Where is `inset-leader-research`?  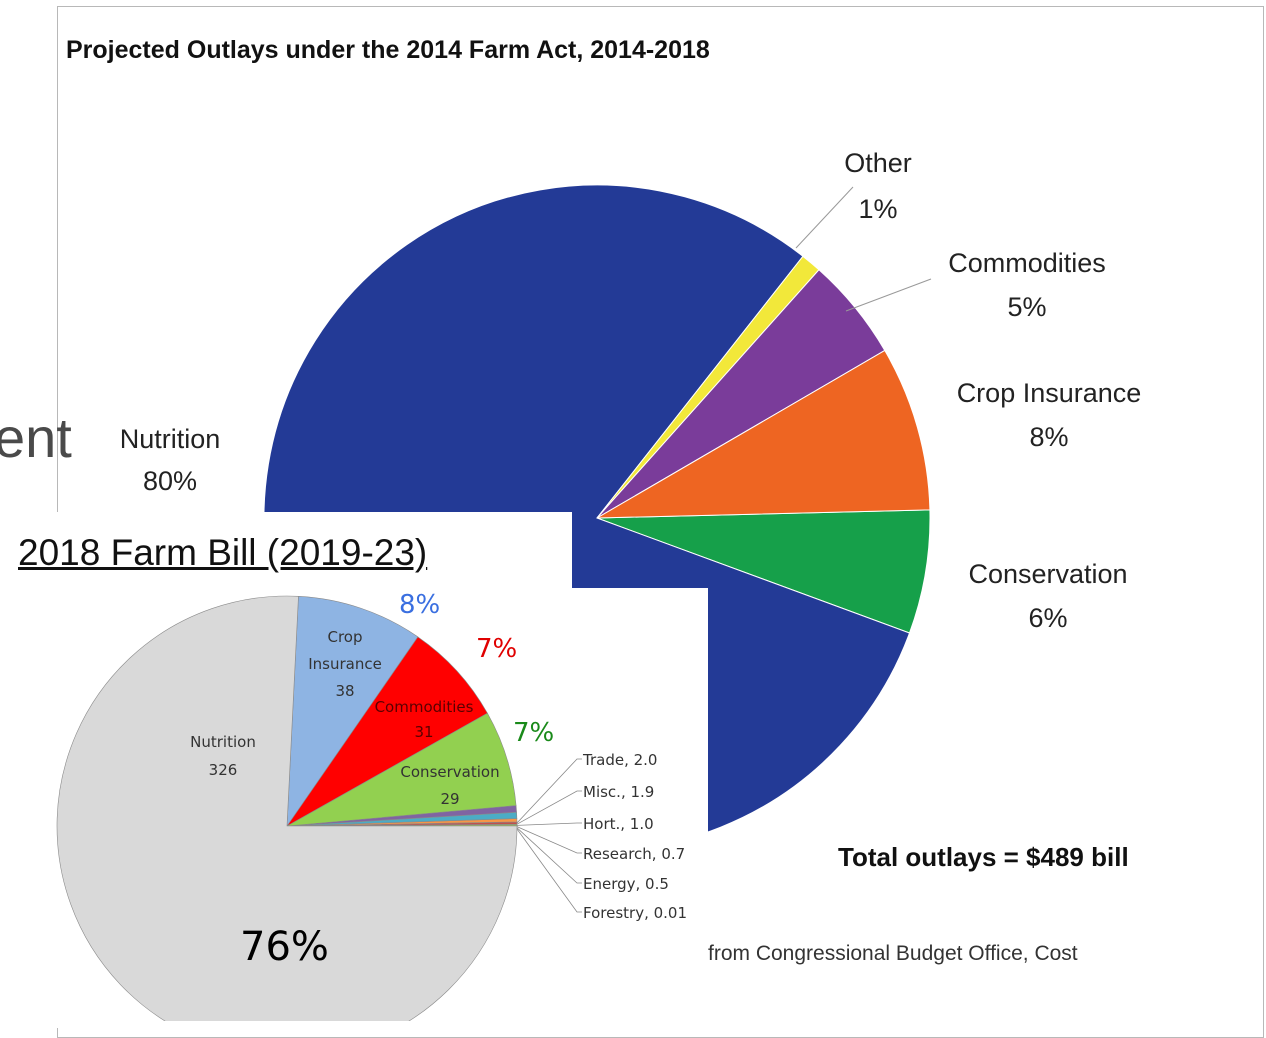 inset-leader-research is located at coordinates (549, 840).